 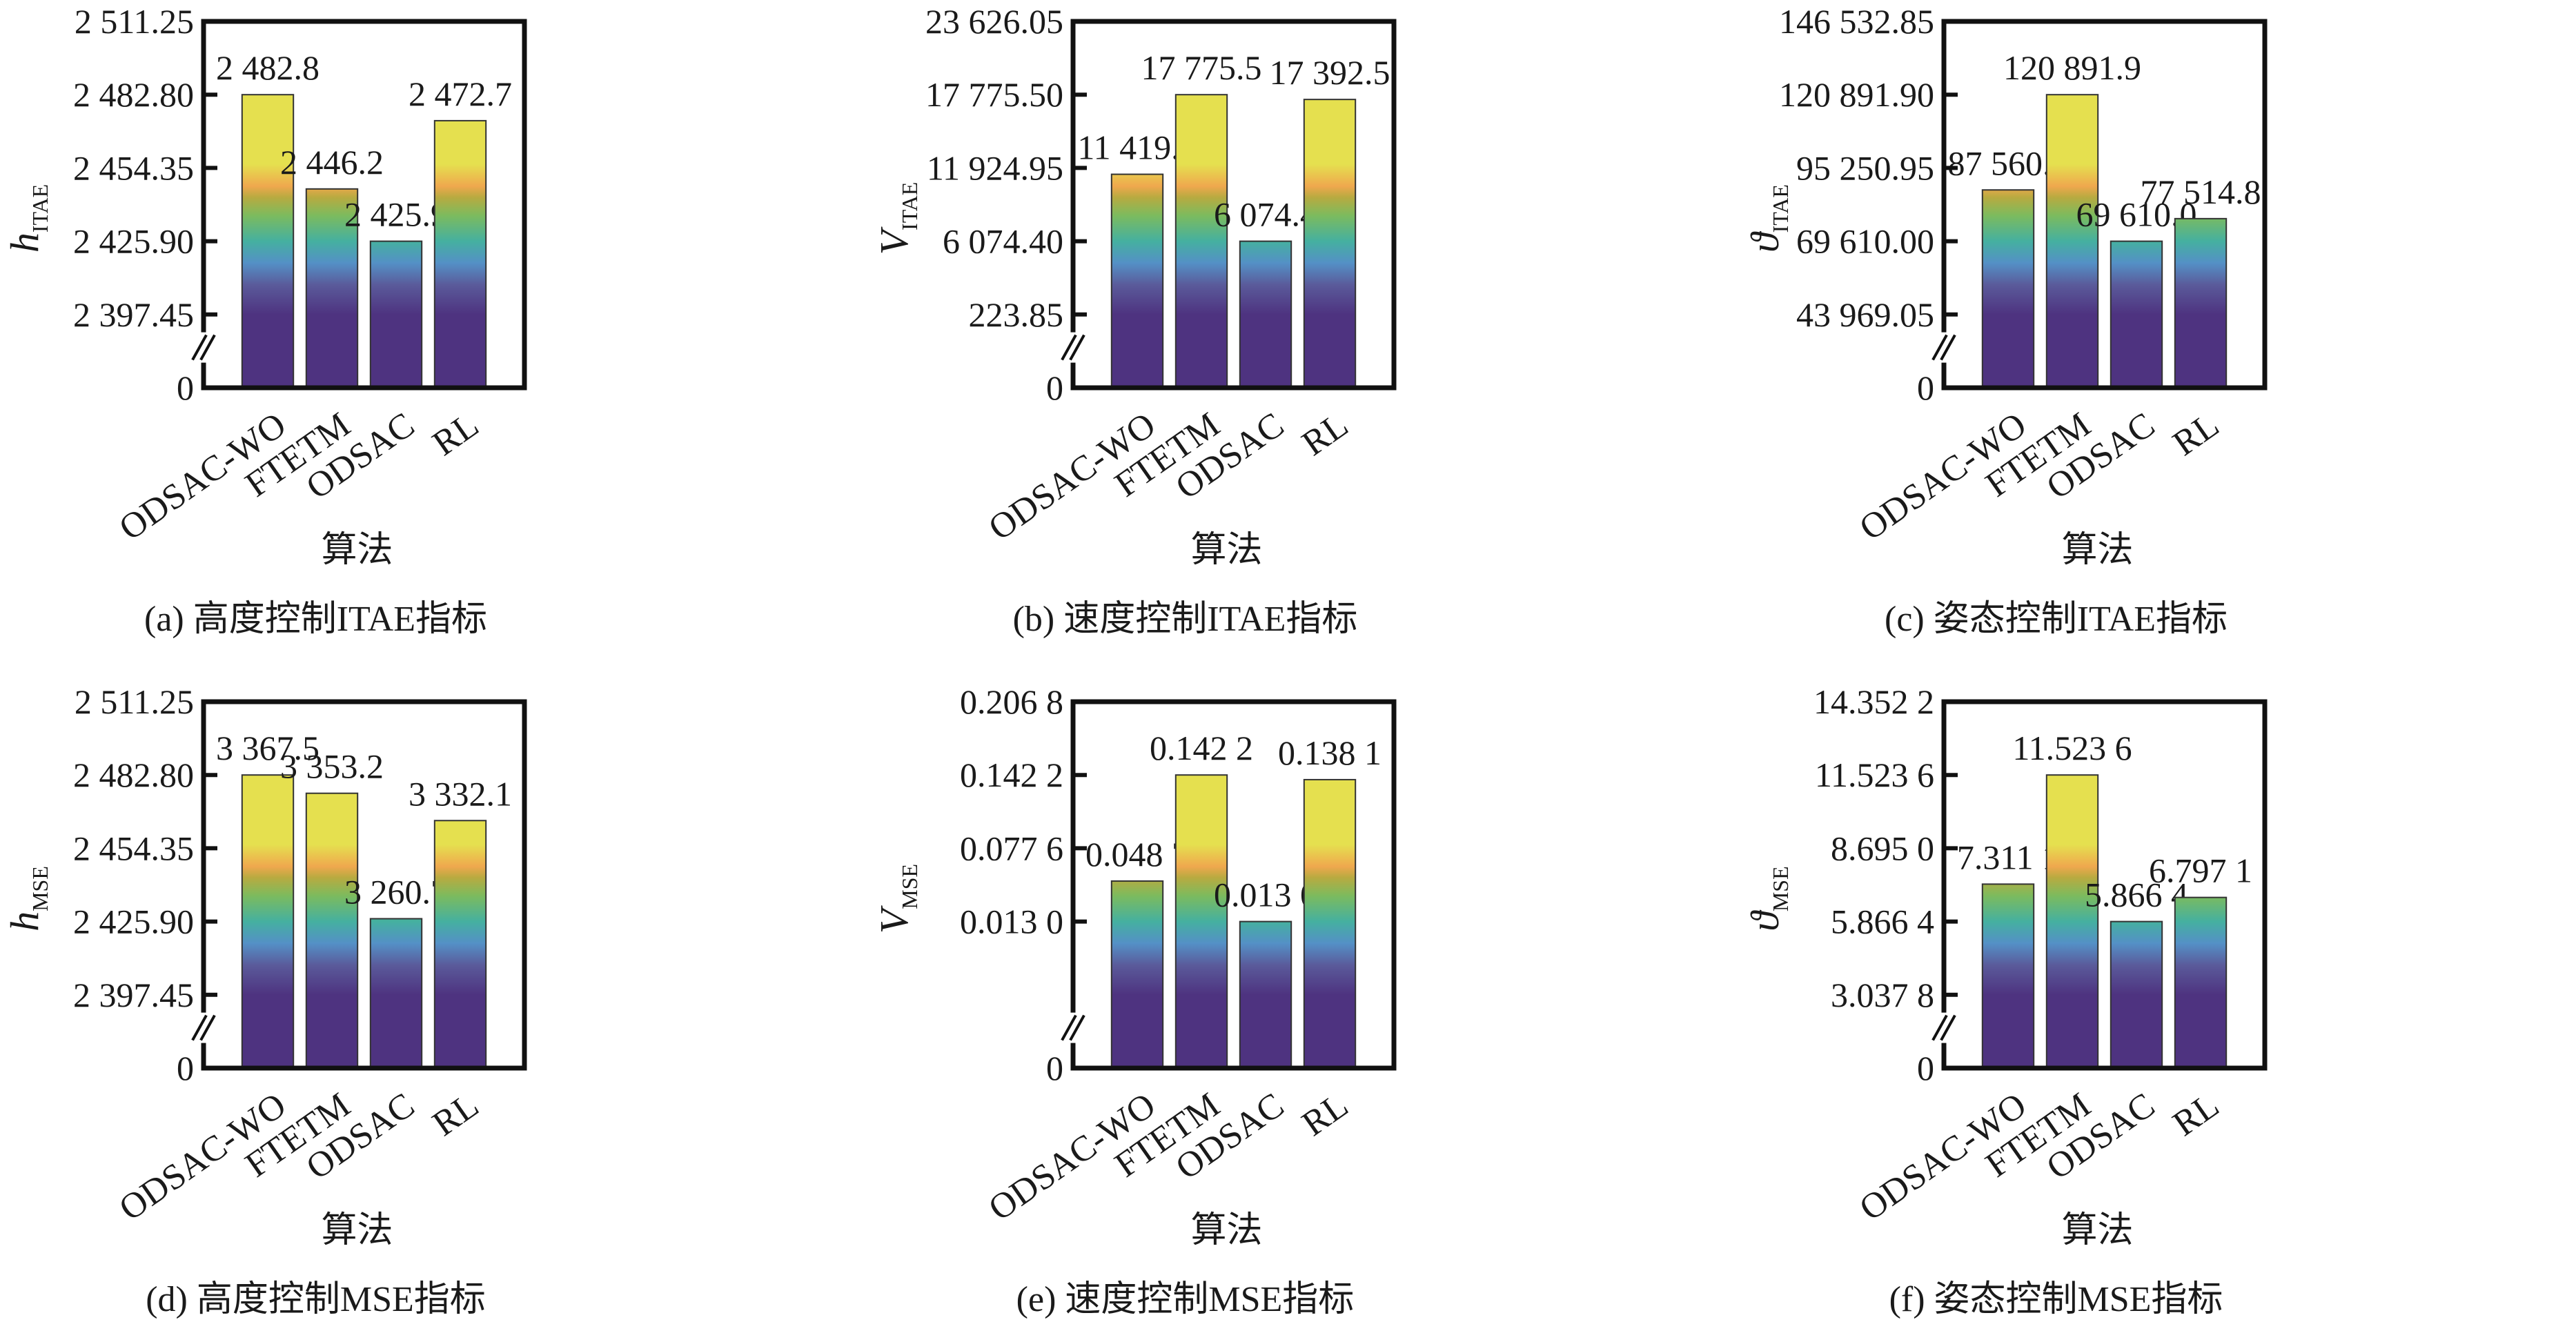 What do you see at coordinates (1874, 775) in the screenshot?
I see `y-tick-label: 11.523 6` at bounding box center [1874, 775].